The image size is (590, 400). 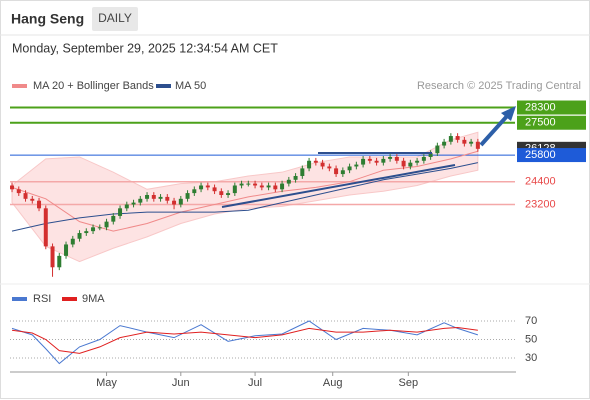 What do you see at coordinates (368, 157) in the screenshot?
I see `annotations` at bounding box center [368, 157].